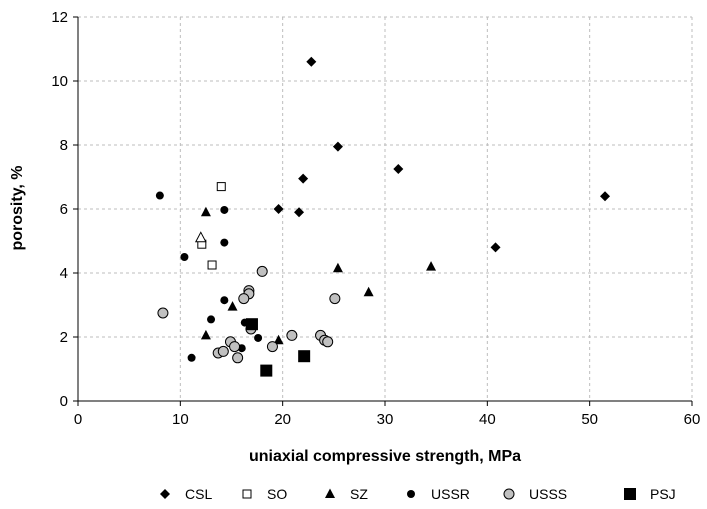  What do you see at coordinates (59, 17) in the screenshot?
I see `y-tick-label: 12` at bounding box center [59, 17].